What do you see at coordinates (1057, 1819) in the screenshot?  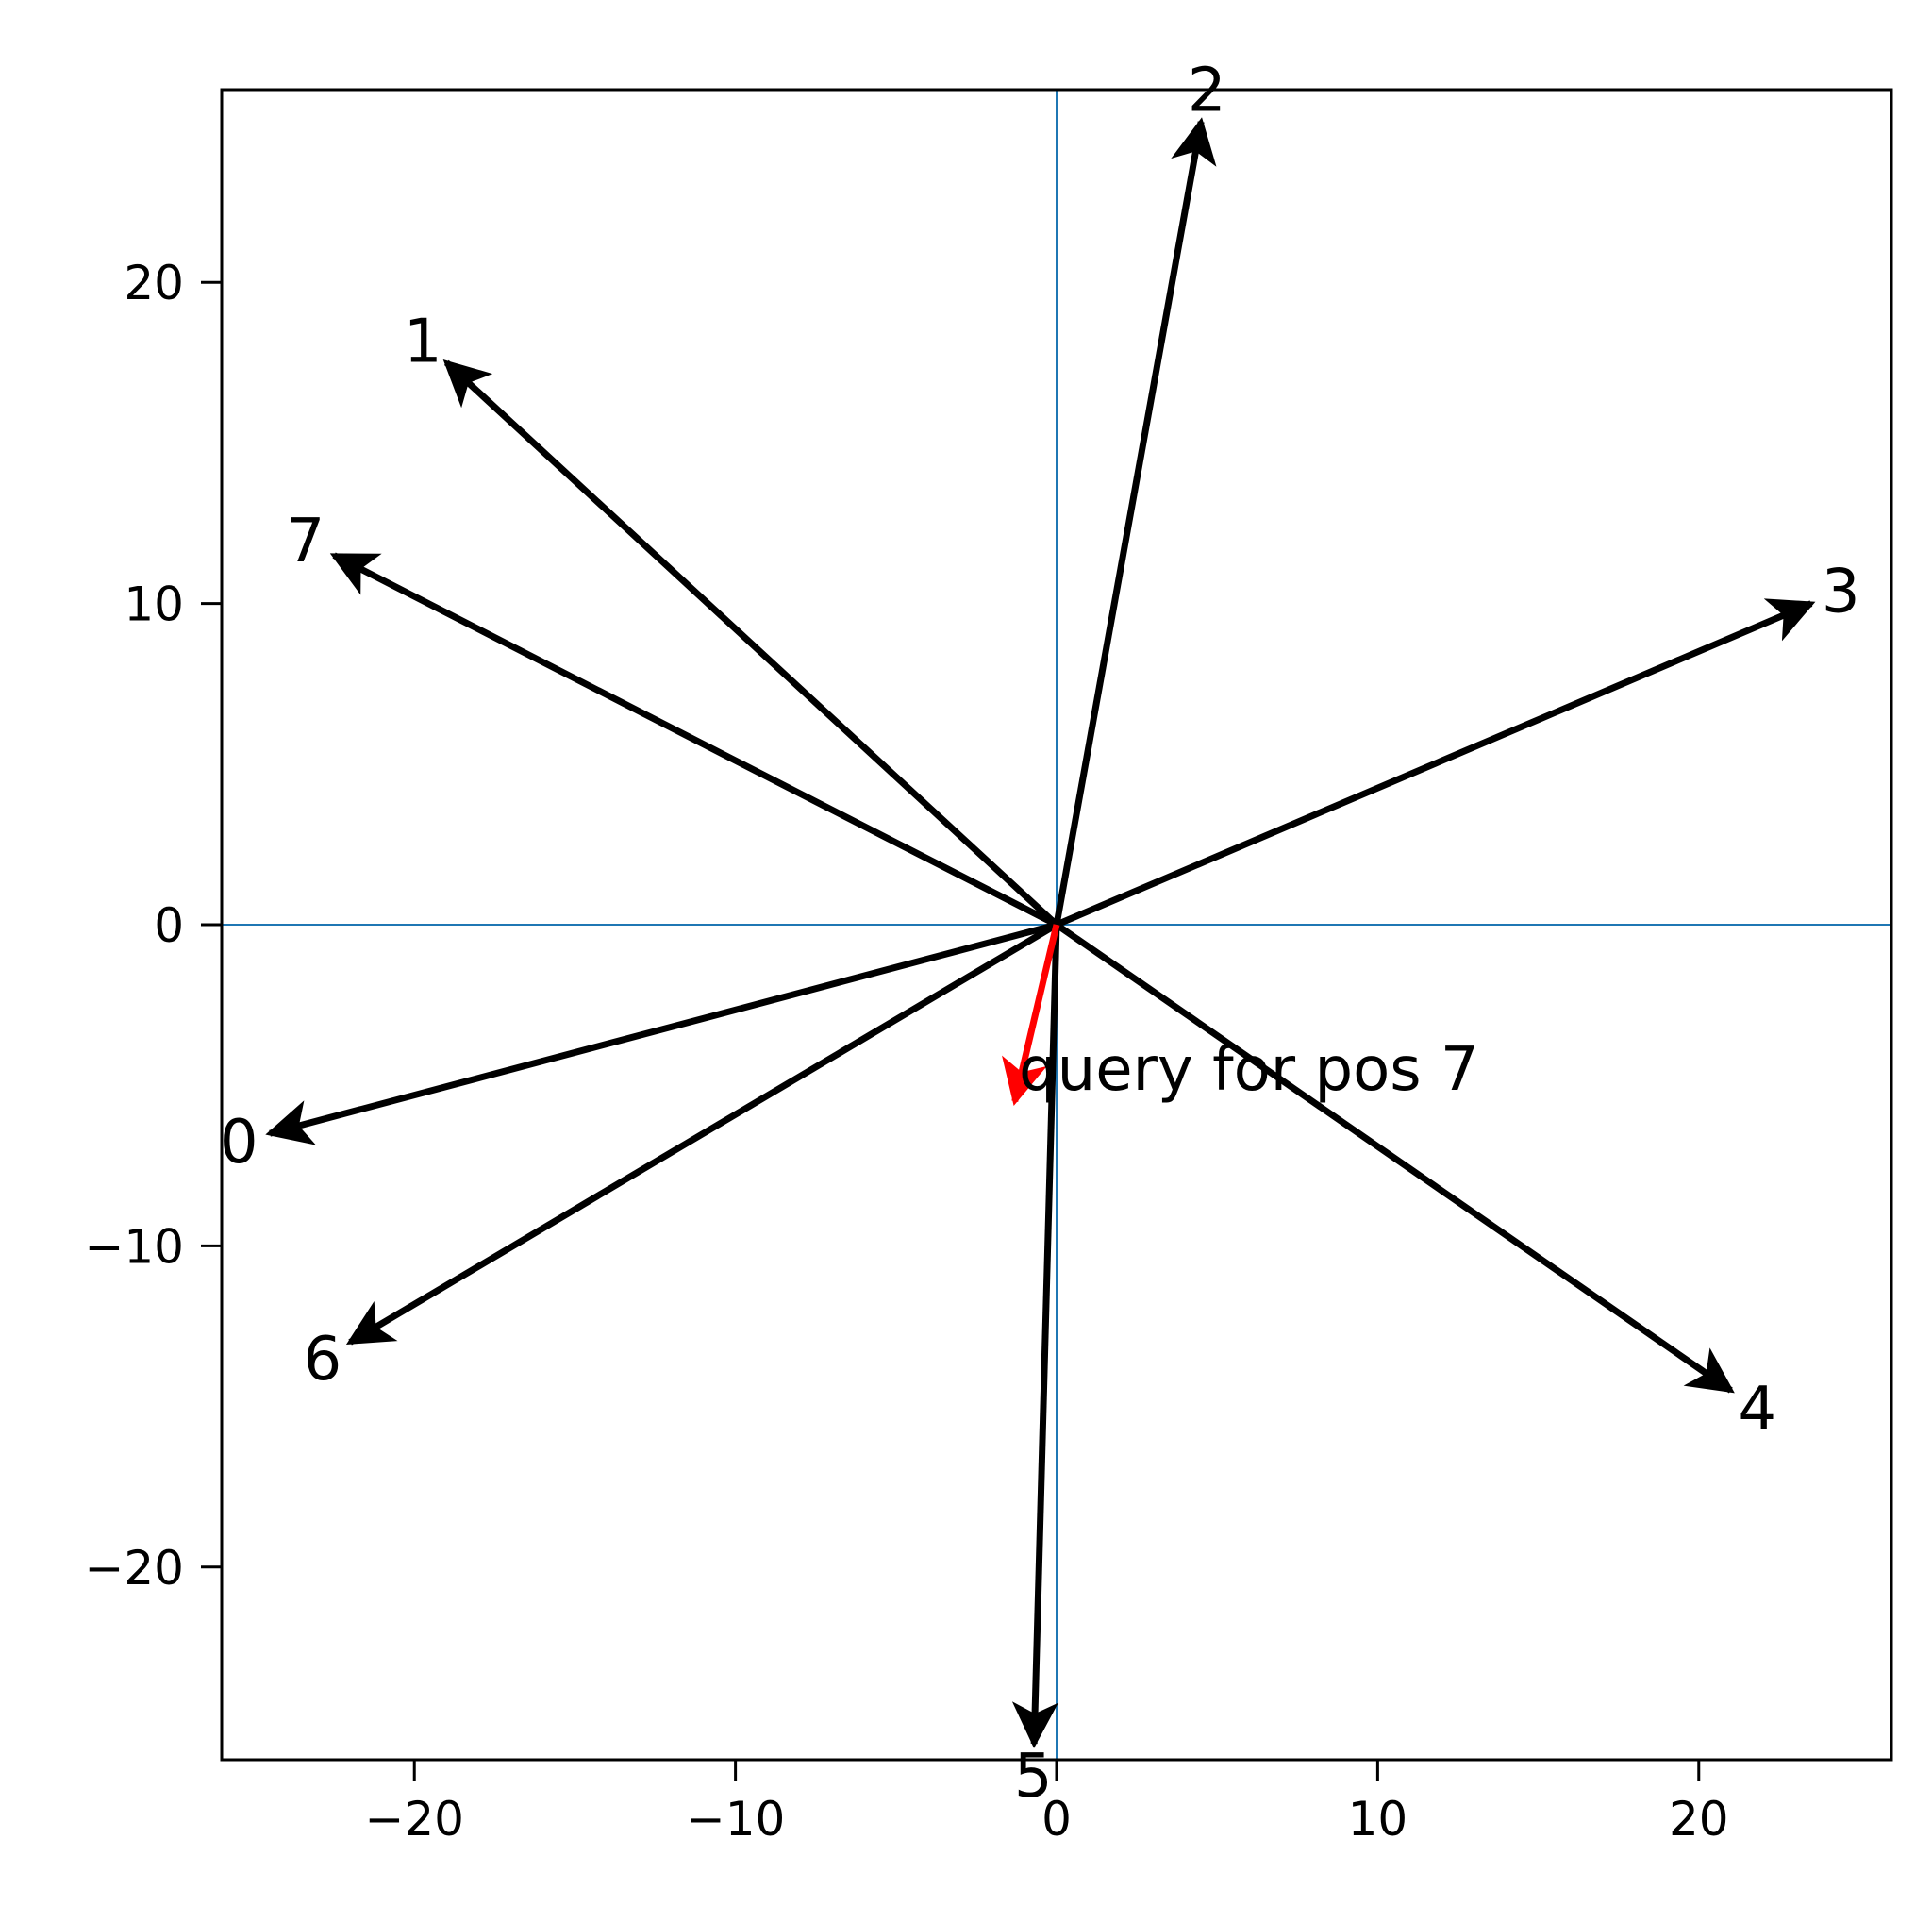 I see `x-tick-label: 0` at bounding box center [1057, 1819].